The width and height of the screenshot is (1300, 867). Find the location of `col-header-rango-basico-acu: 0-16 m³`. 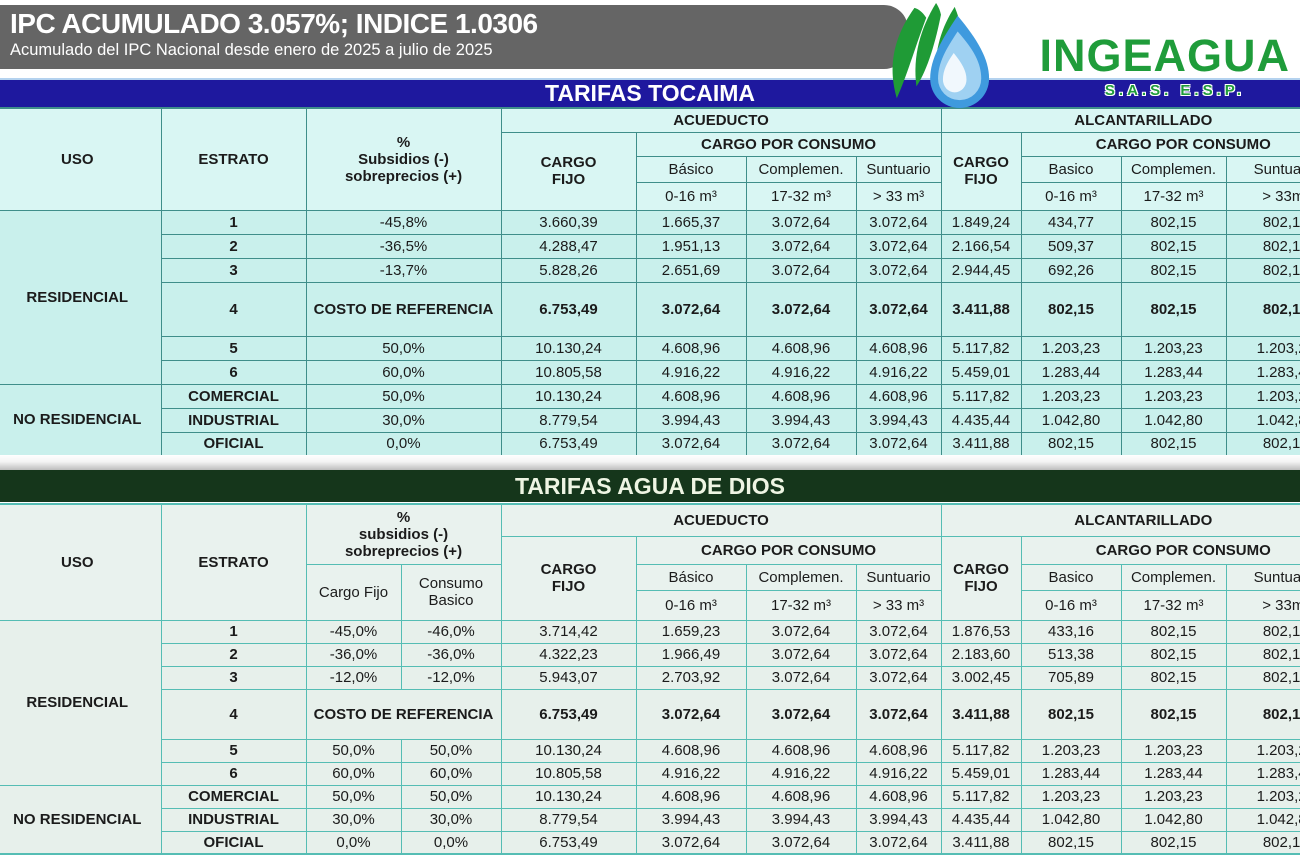

col-header-rango-basico-acu: 0-16 m³ is located at coordinates (691, 196).